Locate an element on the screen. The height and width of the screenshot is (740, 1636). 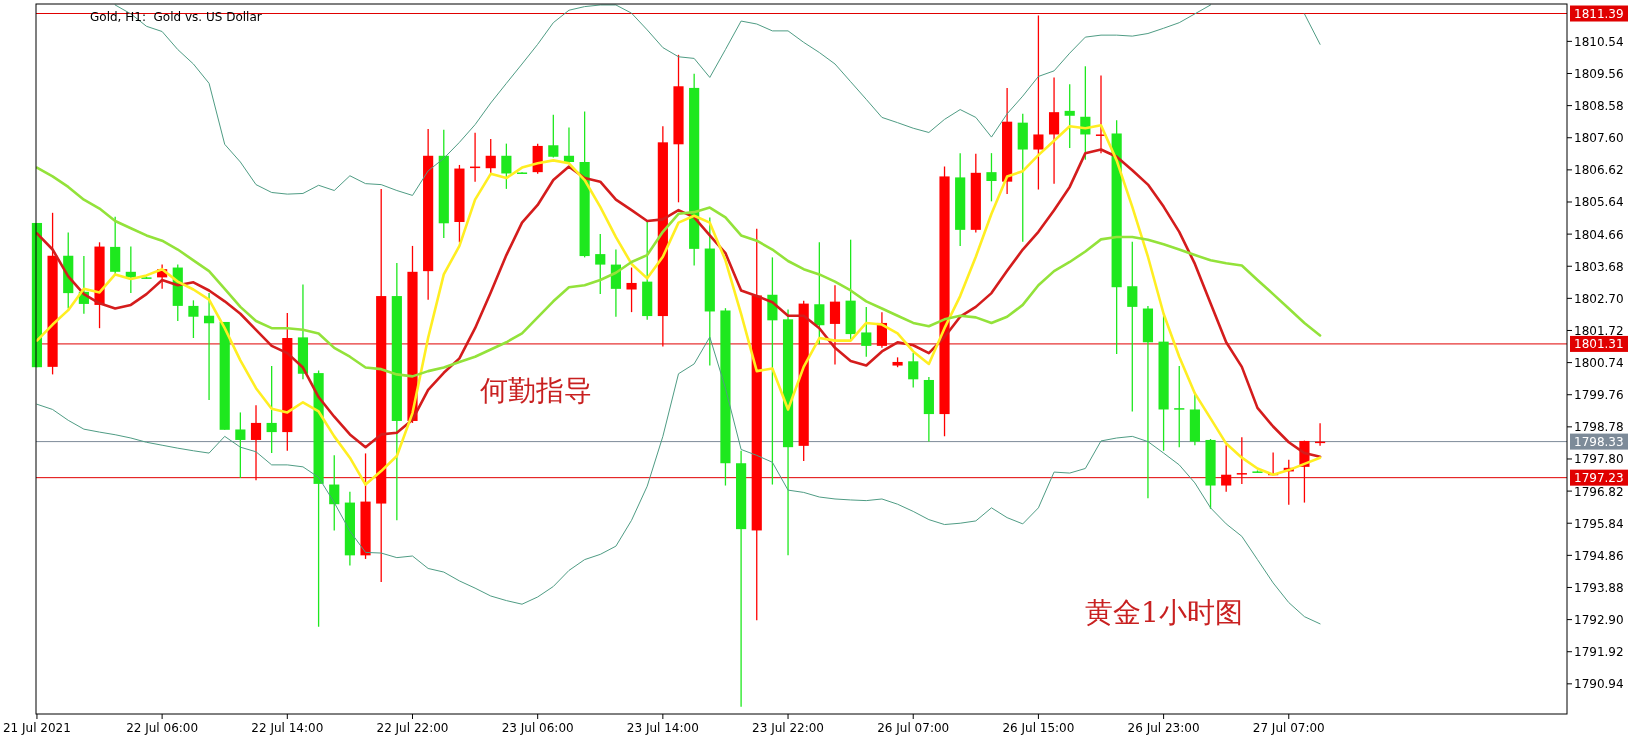
y-tick-label: 1805.64 is located at coordinates (1599, 202).